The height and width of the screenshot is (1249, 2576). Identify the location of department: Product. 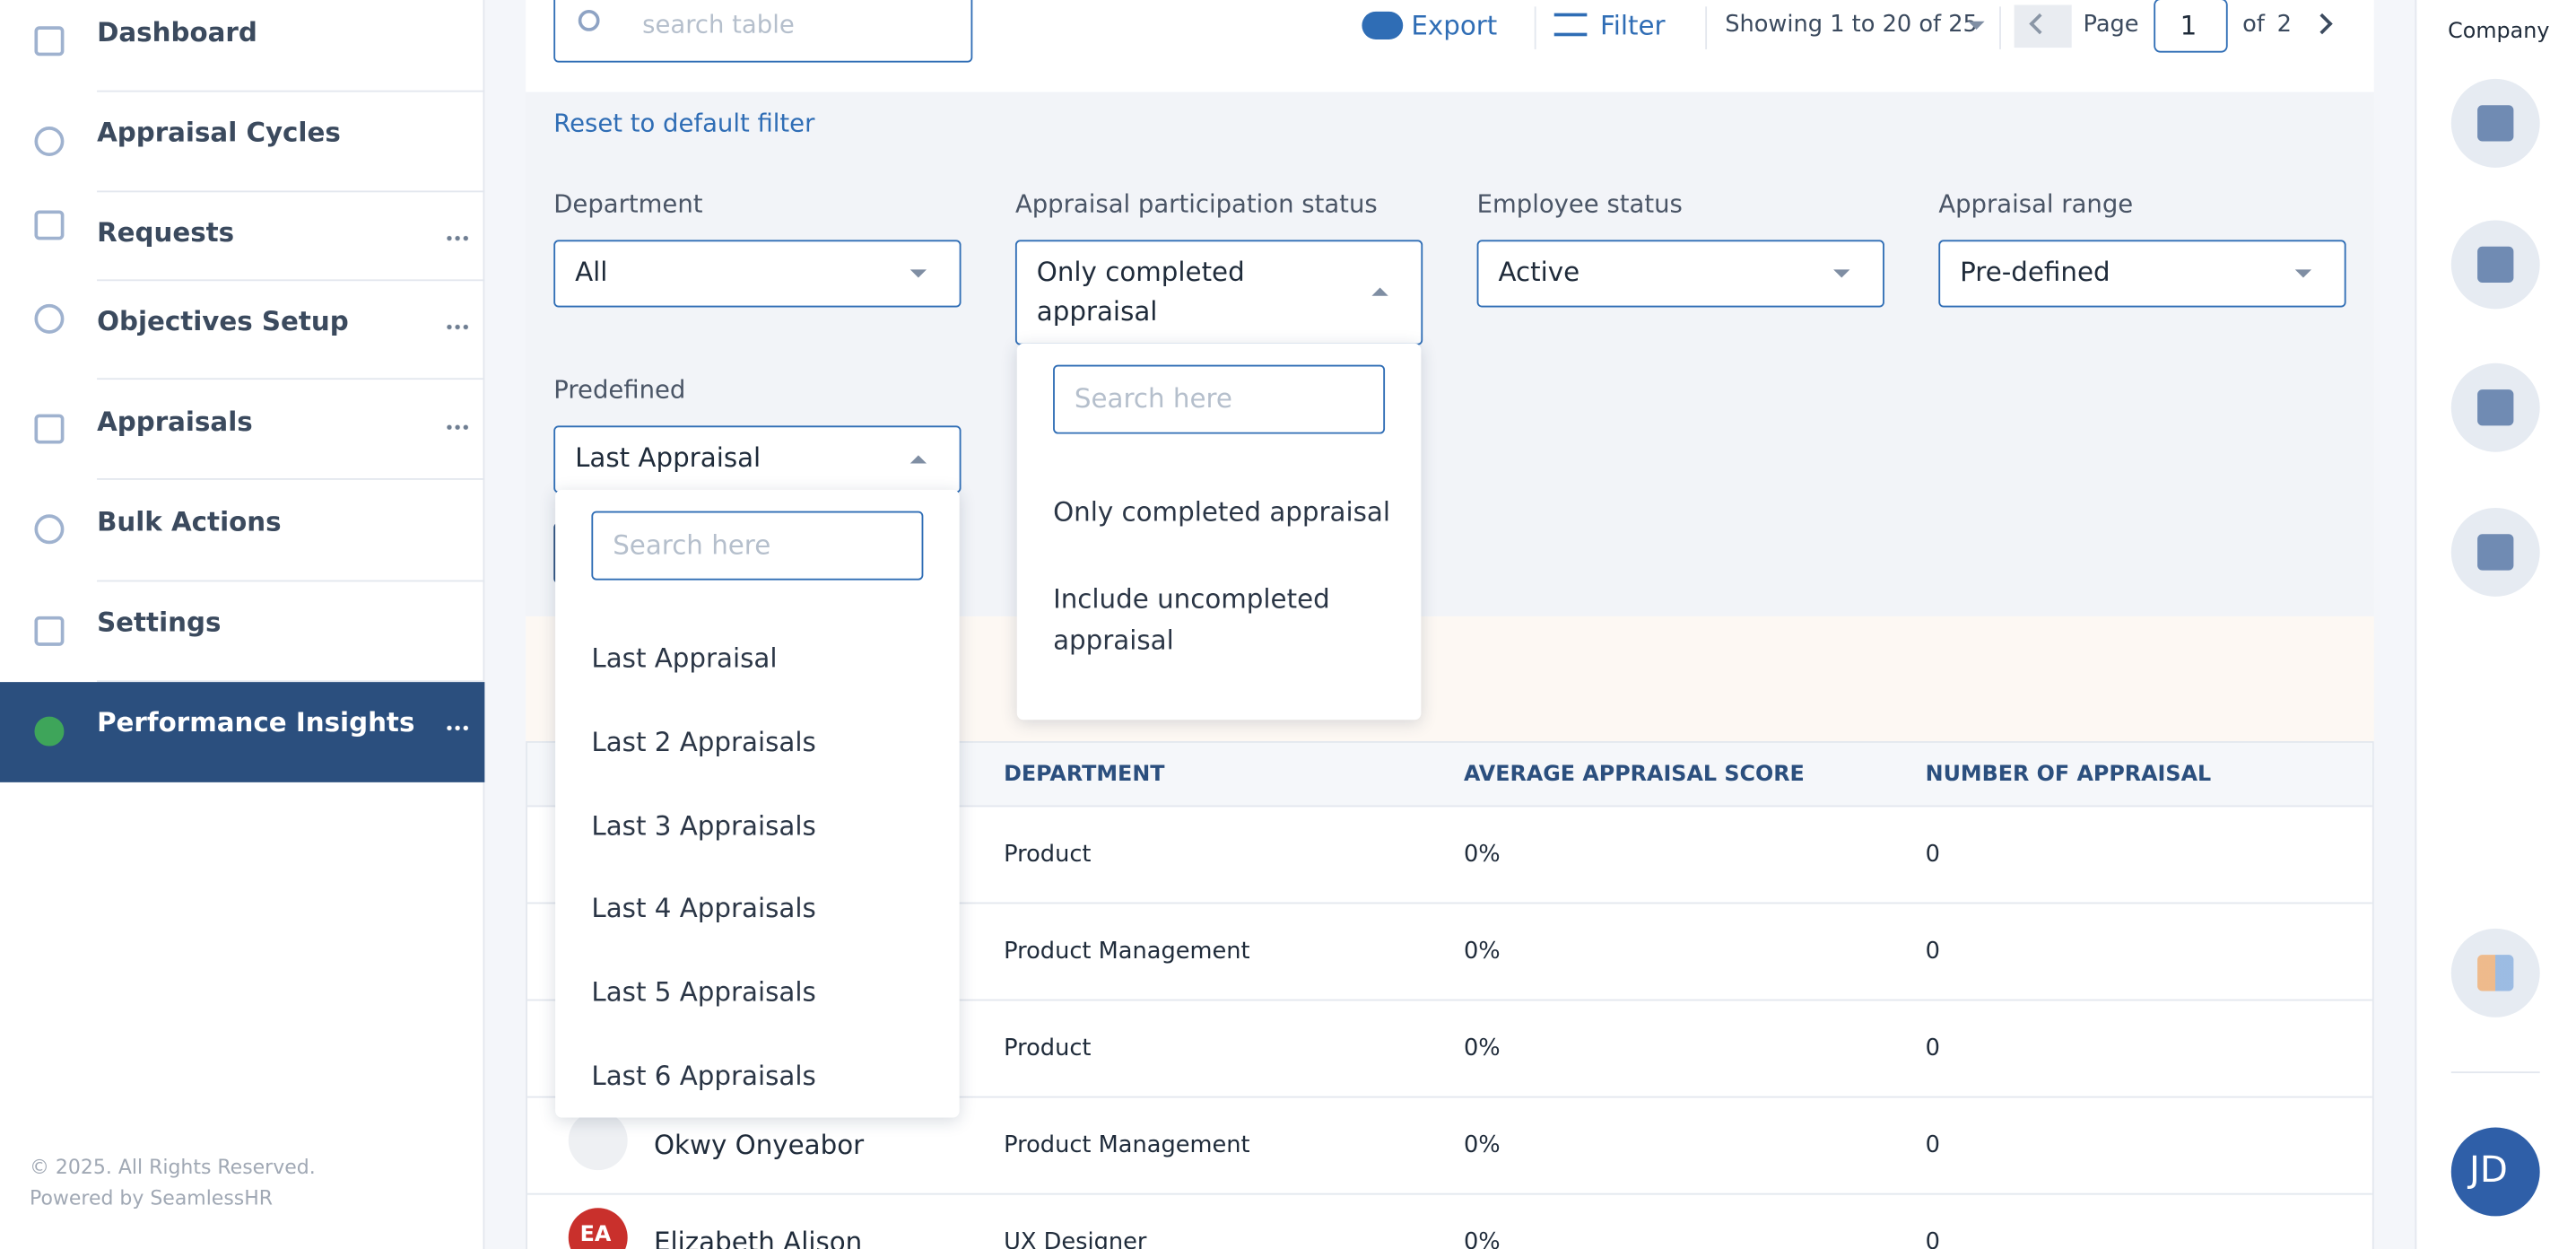
(1048, 1048).